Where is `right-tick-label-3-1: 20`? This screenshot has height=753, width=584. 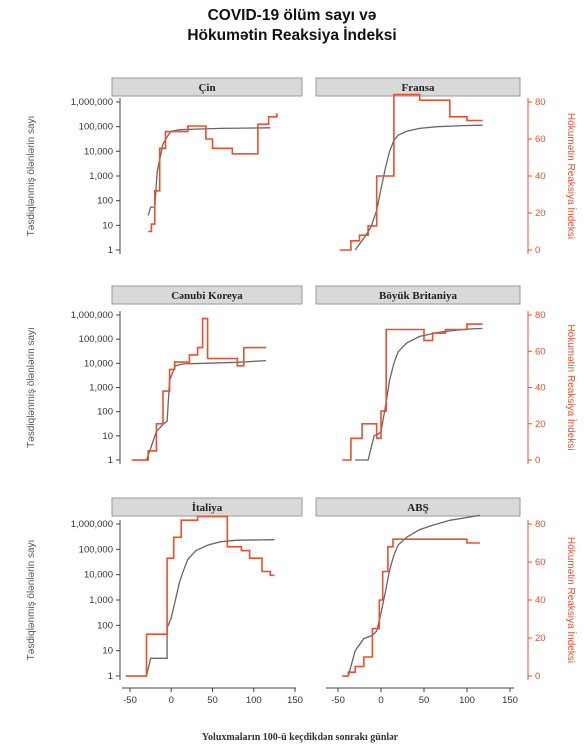
right-tick-label-3-1: 20 is located at coordinates (540, 424).